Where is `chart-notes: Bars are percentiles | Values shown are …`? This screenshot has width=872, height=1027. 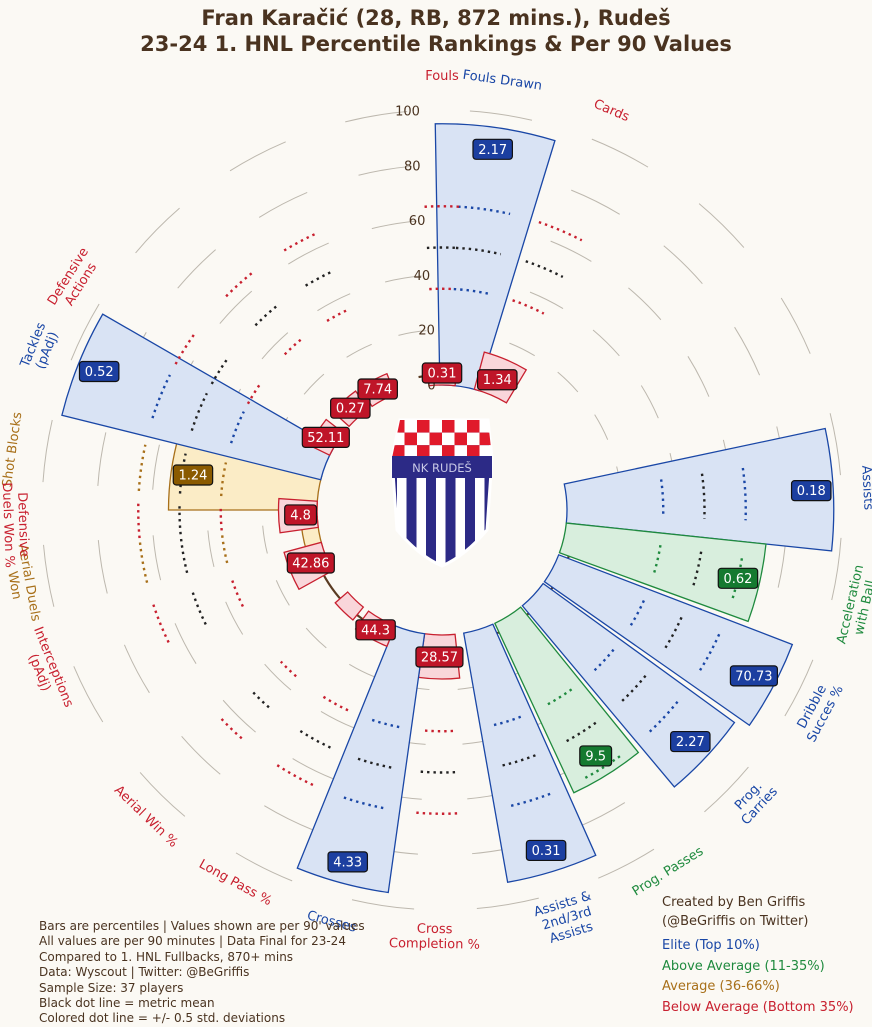
chart-notes: Bars are percentiles | Values shown are … is located at coordinates (202, 973).